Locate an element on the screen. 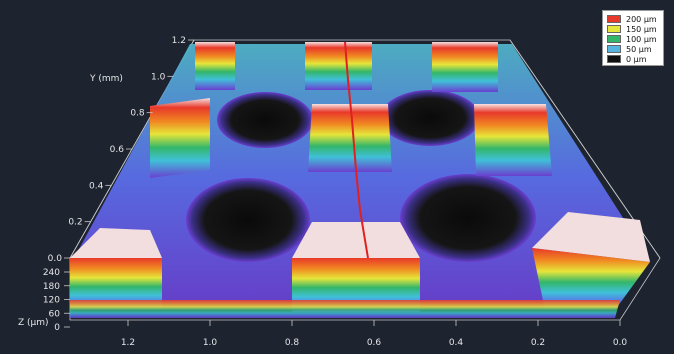 This screenshot has height=354, width=674. legend-label: 100 μm is located at coordinates (641, 39).